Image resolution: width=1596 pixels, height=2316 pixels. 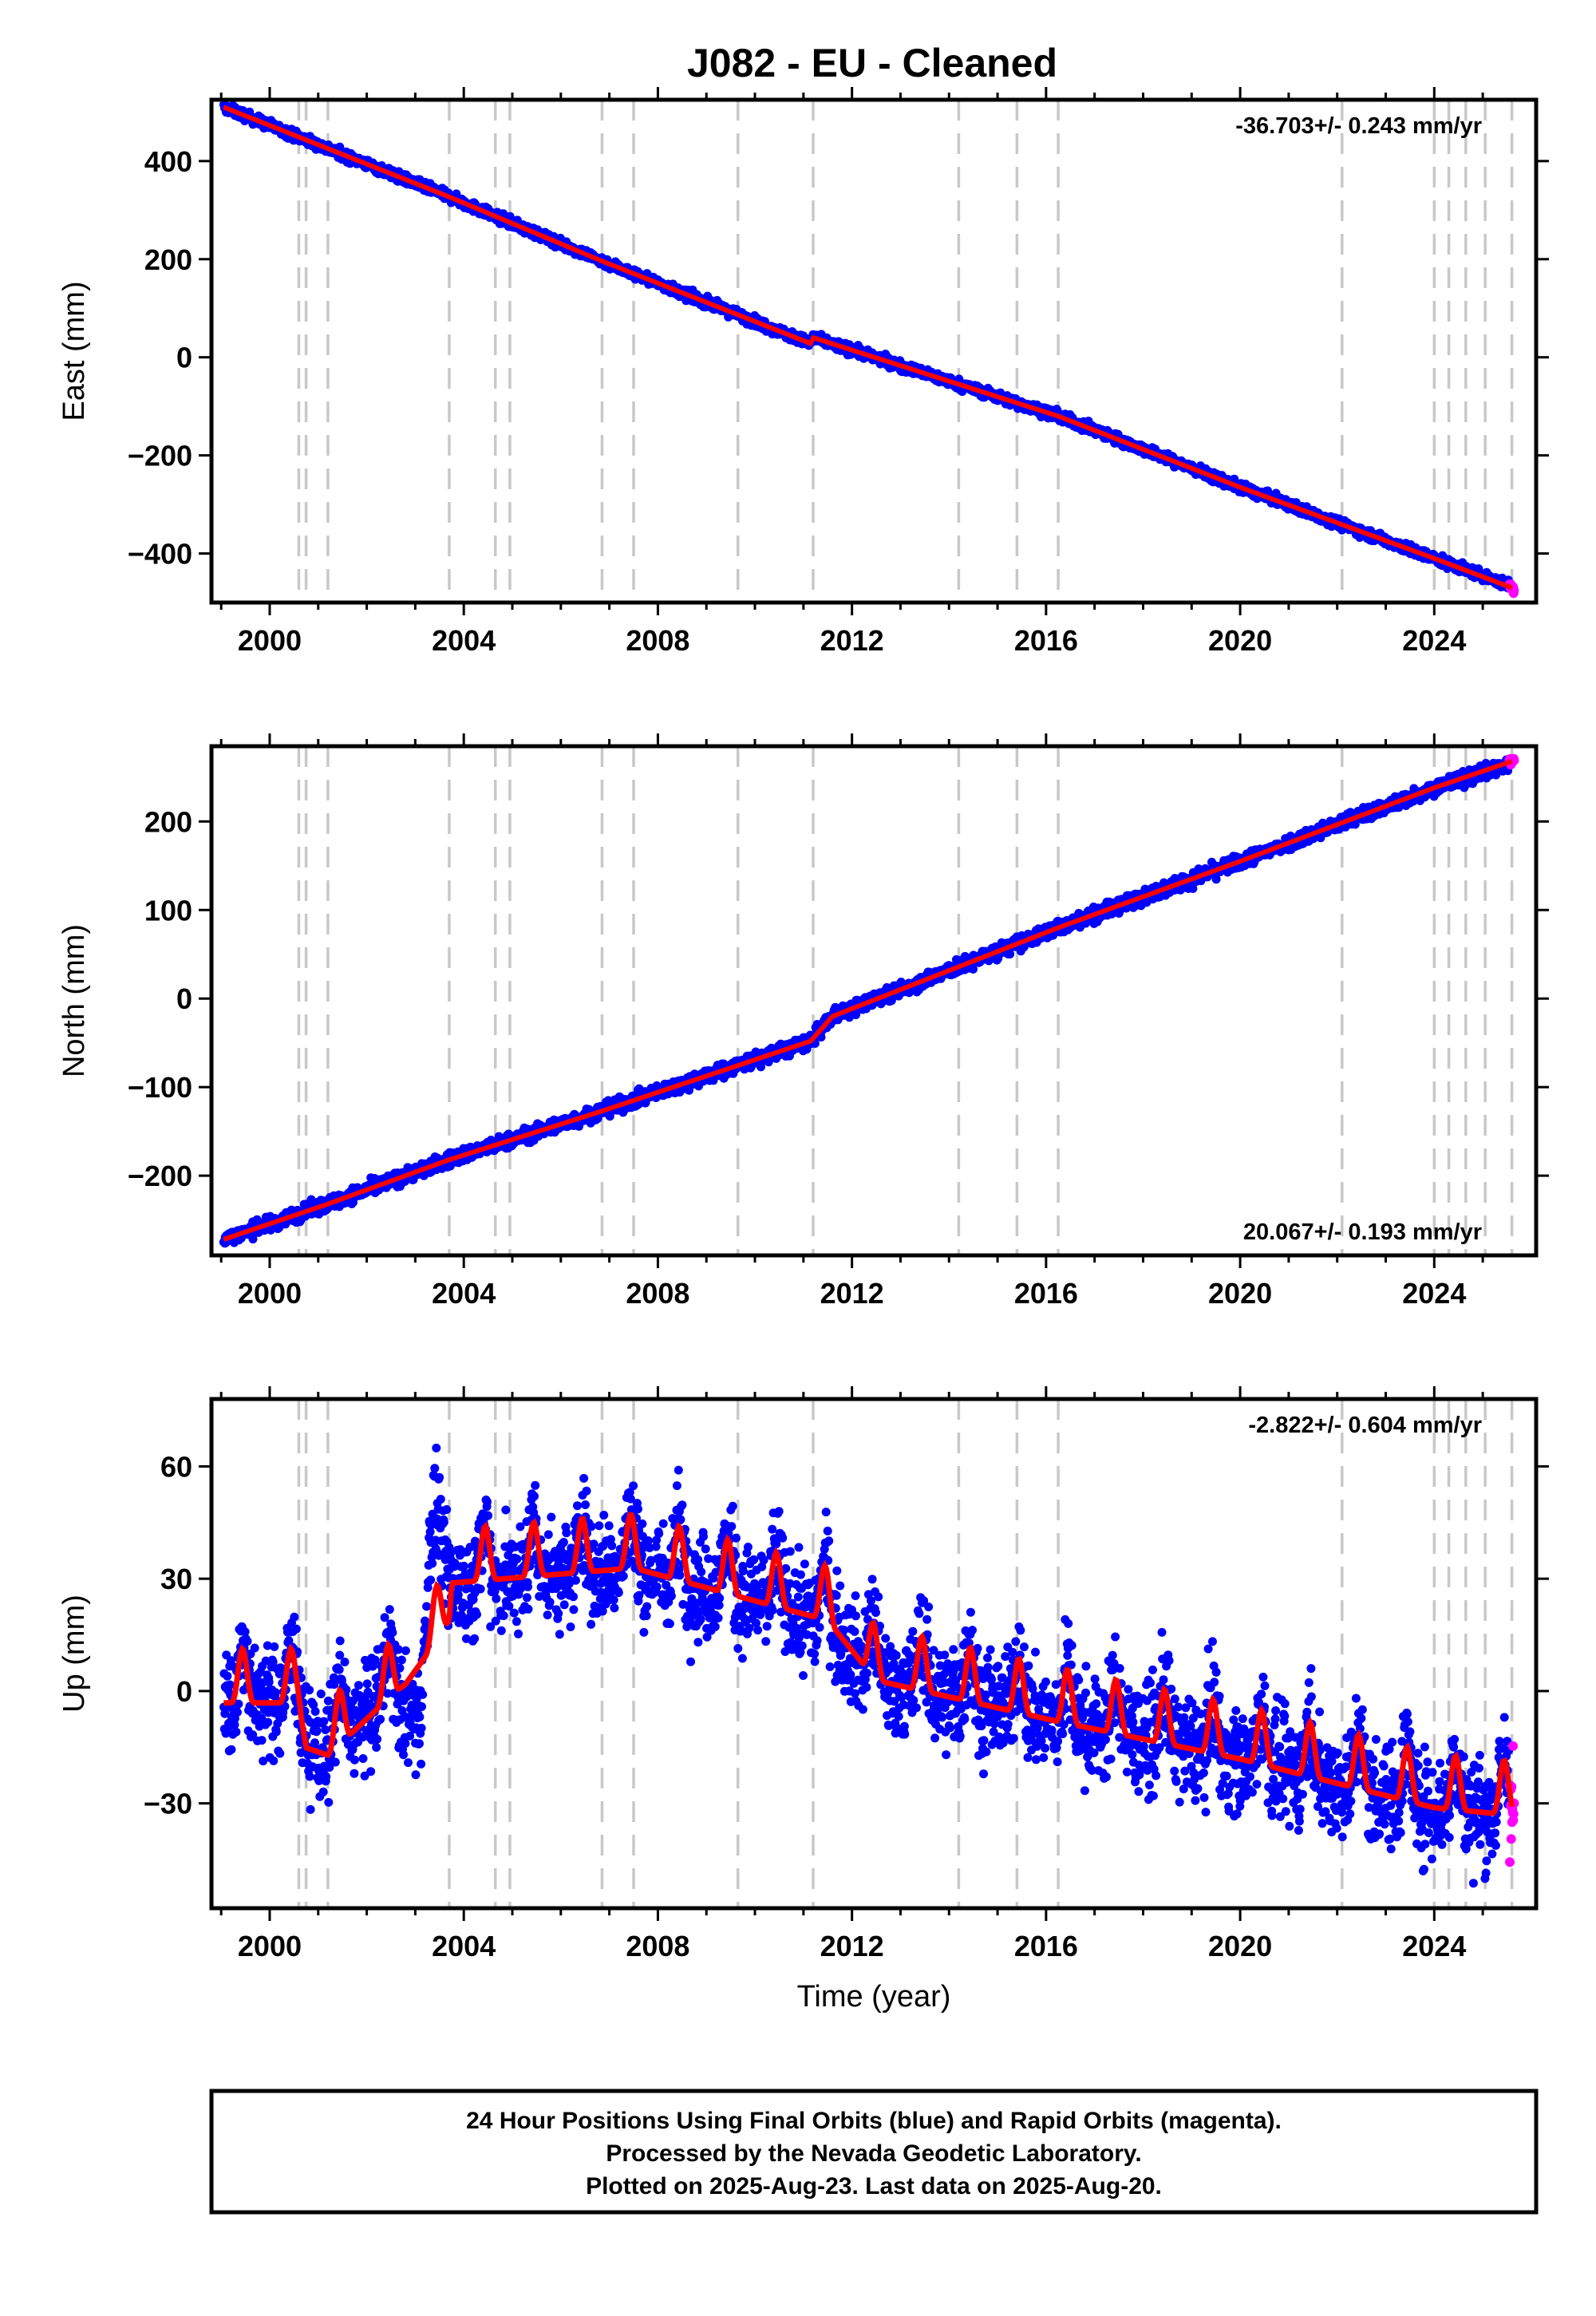 What do you see at coordinates (1434, 640) in the screenshot?
I see `x-tick-label: 2024` at bounding box center [1434, 640].